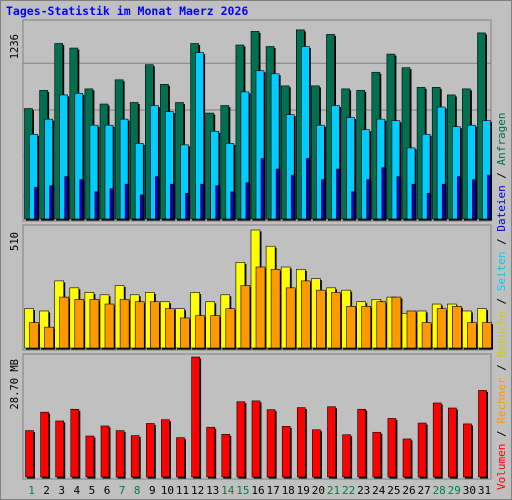 The image size is (512, 500). I want to click on x-tick-day-15: 15, so click(242, 490).